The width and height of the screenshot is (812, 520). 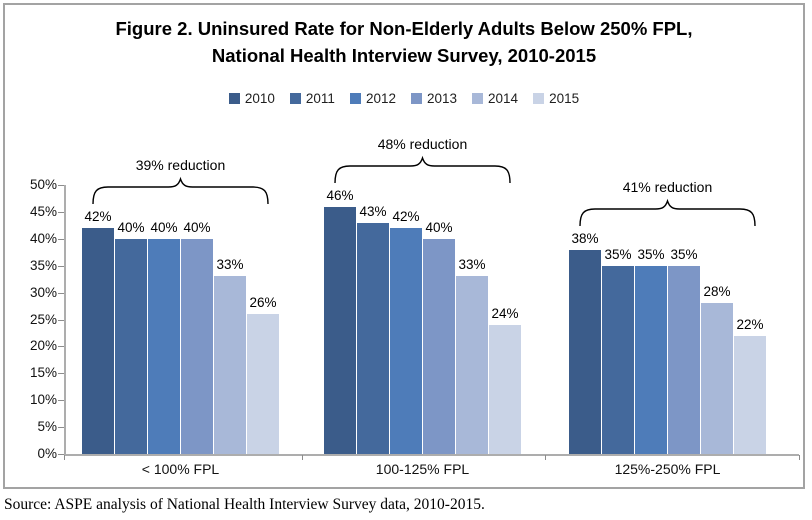 I want to click on x-category-label: < 100% FPL, so click(x=180, y=469).